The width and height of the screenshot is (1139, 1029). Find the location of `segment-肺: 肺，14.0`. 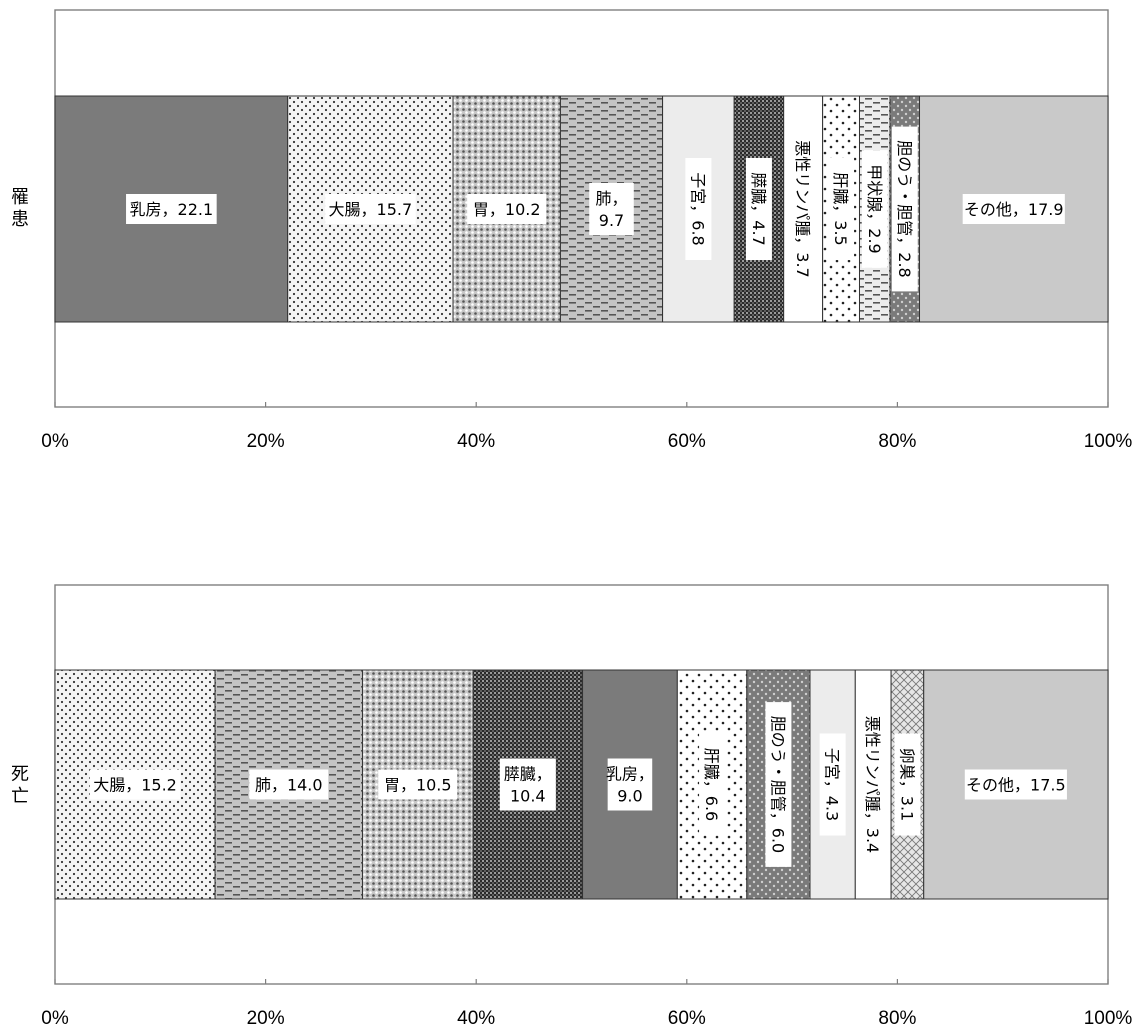

segment-肺: 肺，14.0 is located at coordinates (288, 784).